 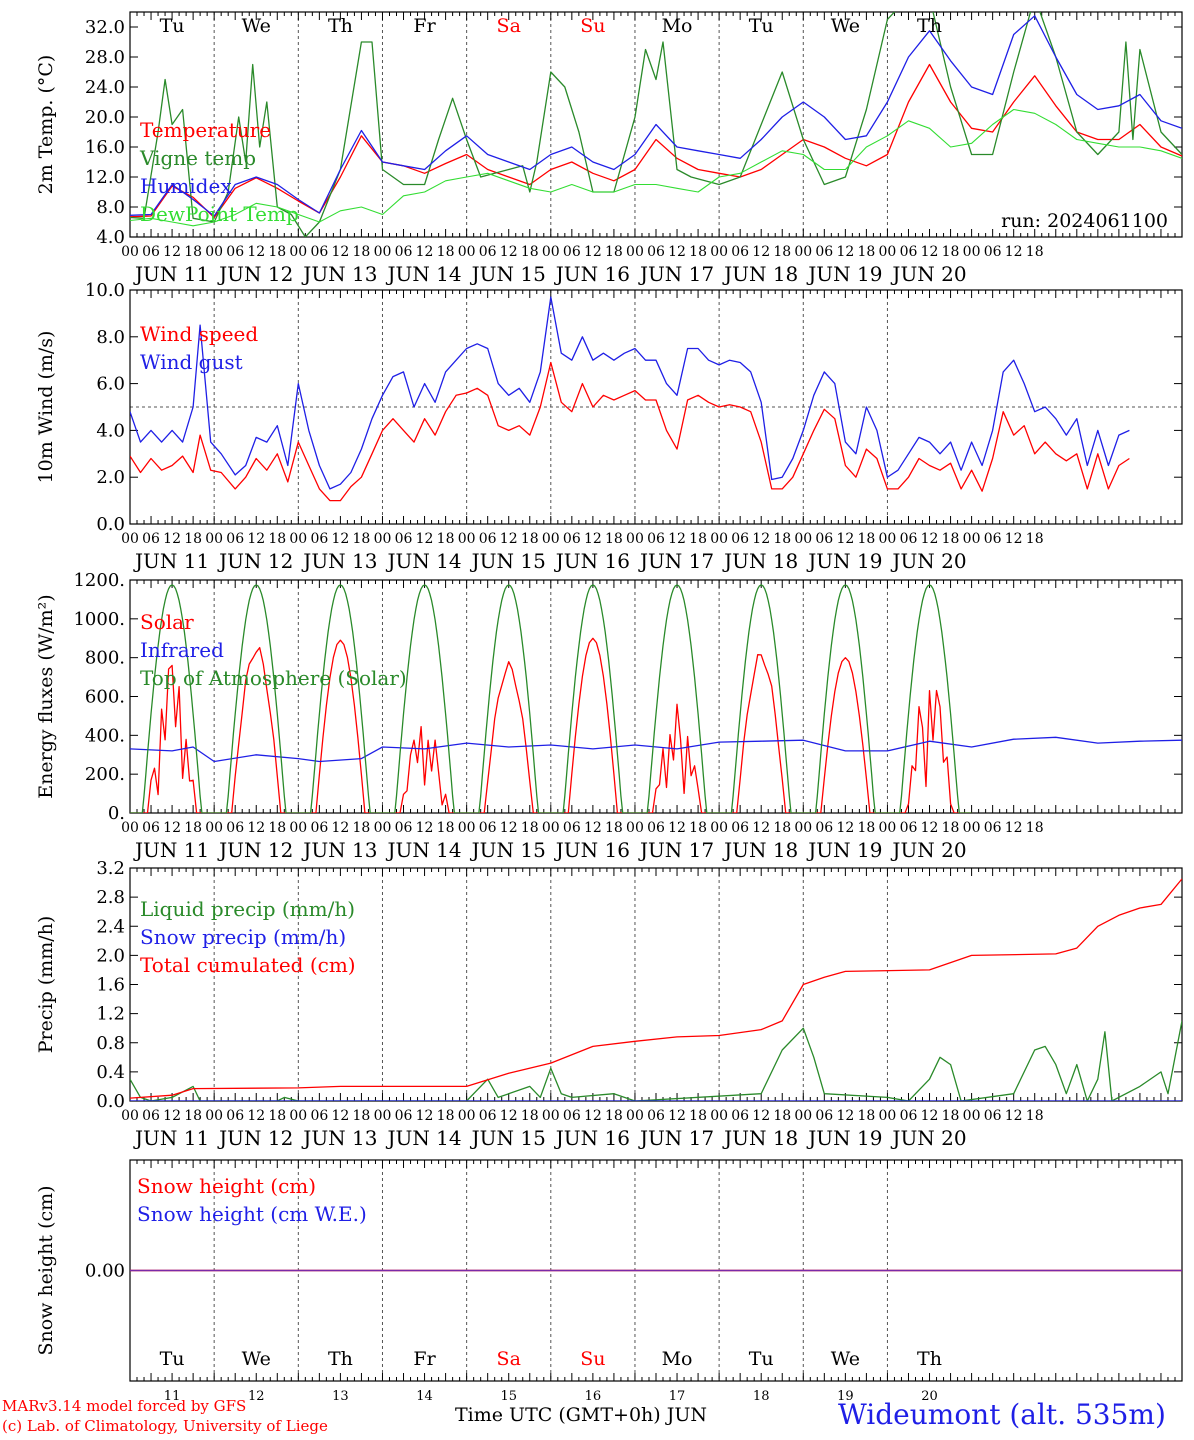 What do you see at coordinates (105, 27) in the screenshot?
I see `y-tick-label: 32.0` at bounding box center [105, 27].